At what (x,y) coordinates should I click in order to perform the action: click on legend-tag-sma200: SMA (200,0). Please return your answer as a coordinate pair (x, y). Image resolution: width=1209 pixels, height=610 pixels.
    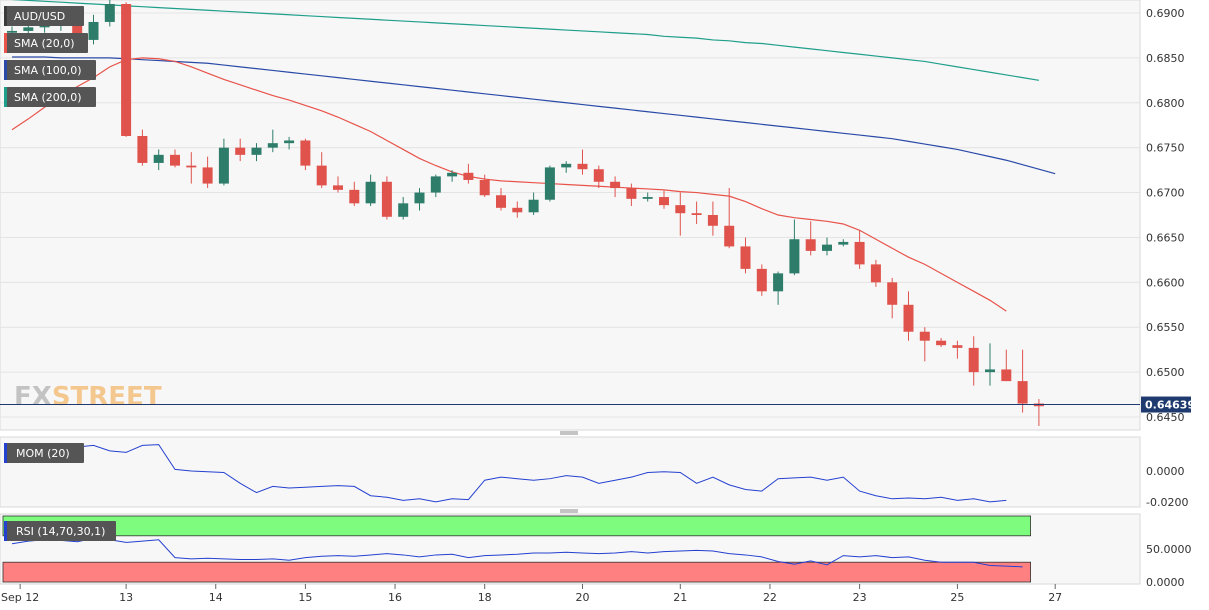
    Looking at the image, I should click on (50, 97).